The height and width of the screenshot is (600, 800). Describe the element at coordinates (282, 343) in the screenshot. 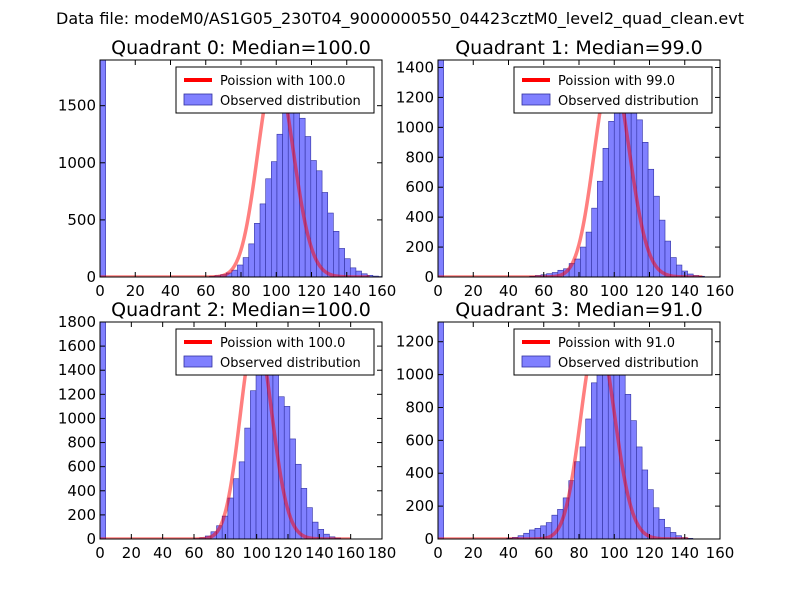

I see `legend-fit-label: Poission with 100.0` at that location.